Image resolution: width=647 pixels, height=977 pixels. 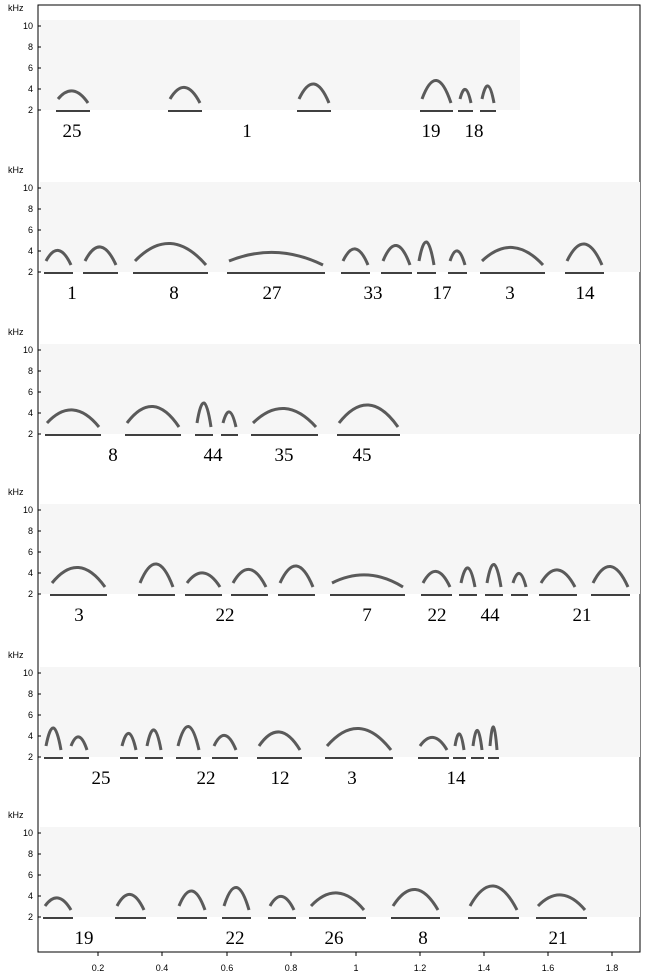 What do you see at coordinates (586, 293) in the screenshot?
I see `syllable-label: 14` at bounding box center [586, 293].